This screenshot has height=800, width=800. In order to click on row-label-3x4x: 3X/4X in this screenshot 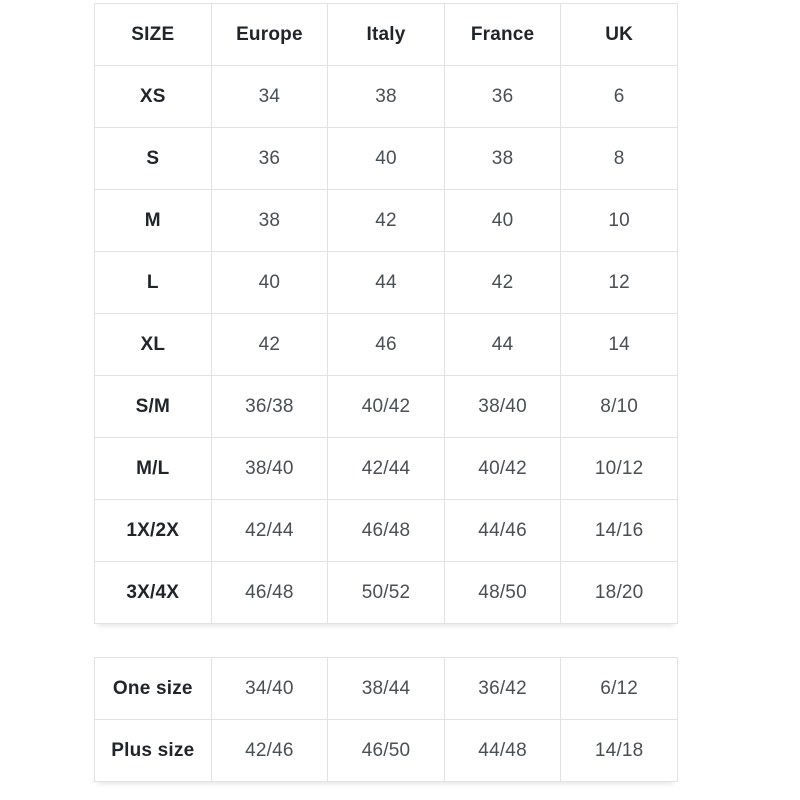, I will do `click(153, 592)`.